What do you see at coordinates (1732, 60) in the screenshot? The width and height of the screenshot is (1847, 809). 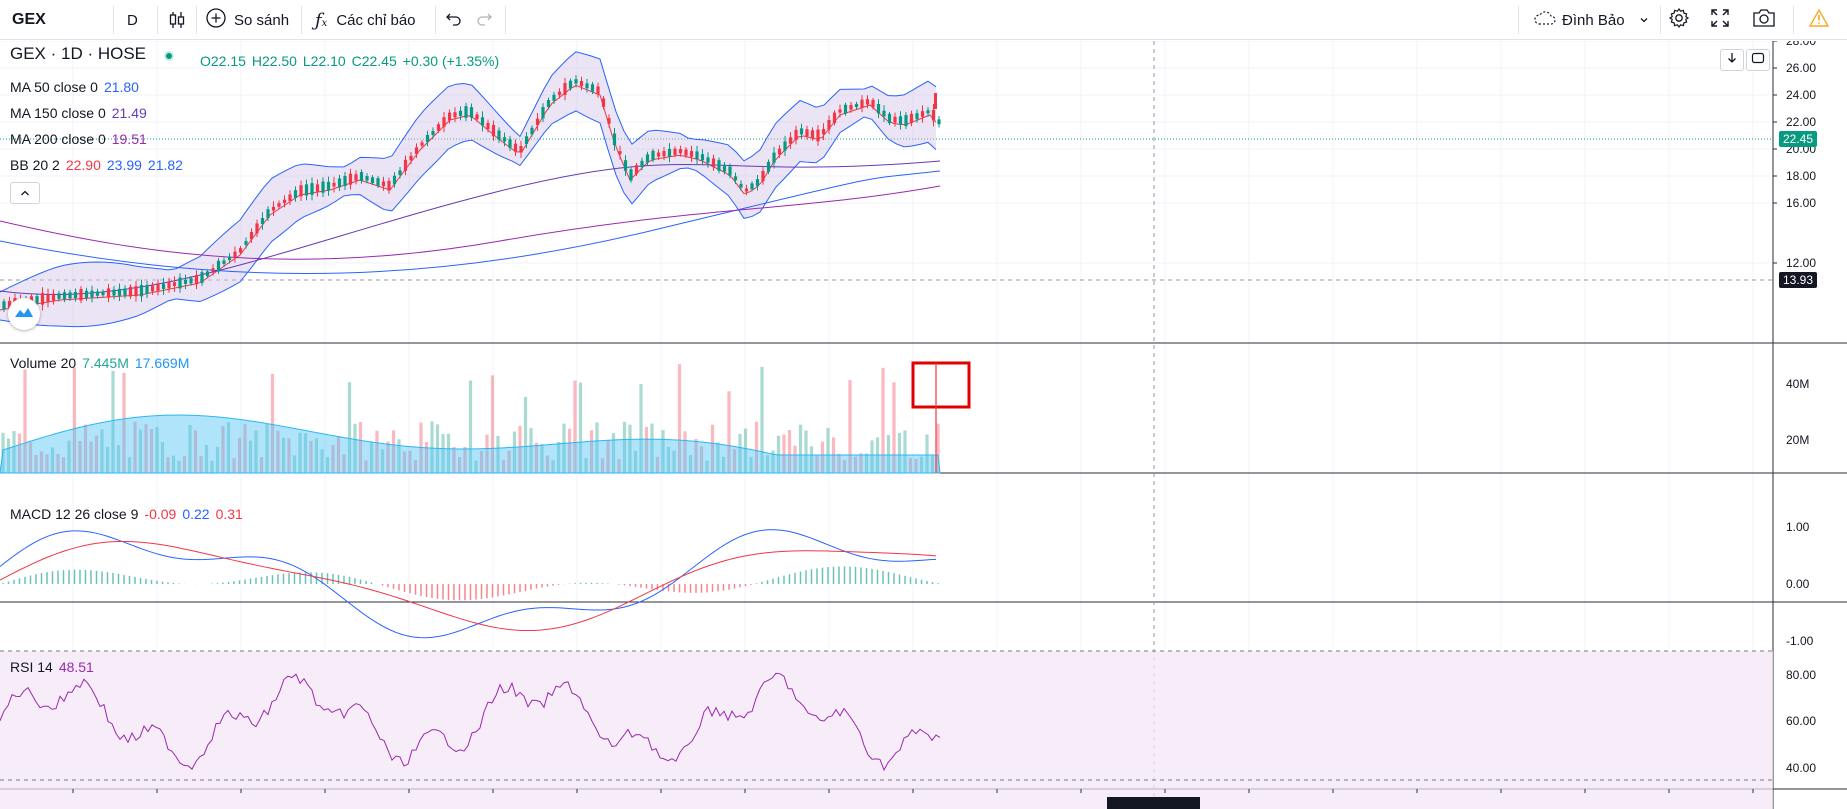 I see `pane-move-down-button` at bounding box center [1732, 60].